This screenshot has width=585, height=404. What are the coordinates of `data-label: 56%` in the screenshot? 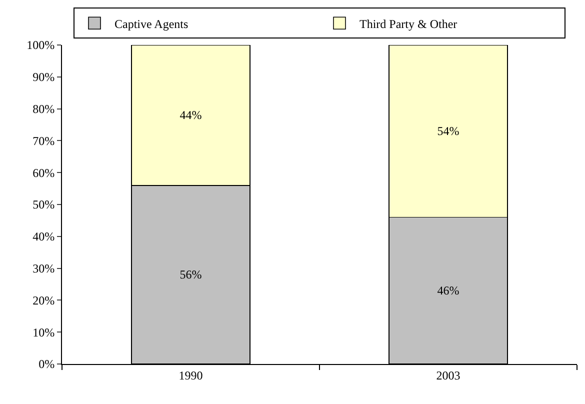 It's located at (191, 275).